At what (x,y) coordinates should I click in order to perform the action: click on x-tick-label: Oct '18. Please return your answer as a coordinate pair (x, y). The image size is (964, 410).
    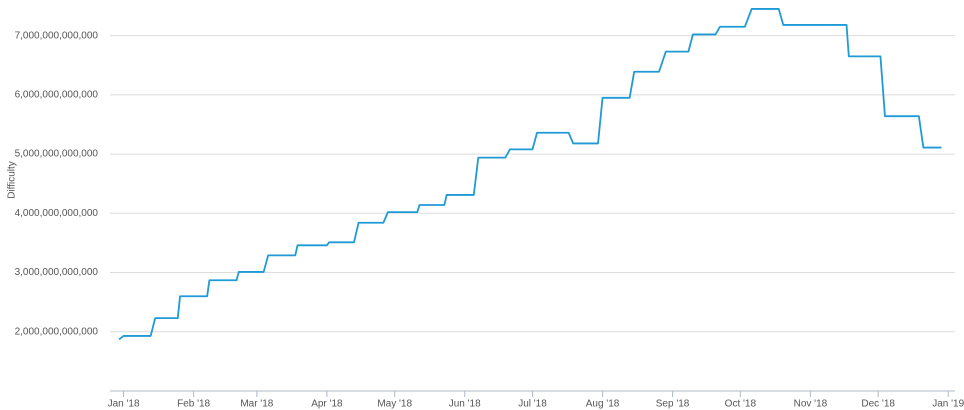
    Looking at the image, I should click on (741, 404).